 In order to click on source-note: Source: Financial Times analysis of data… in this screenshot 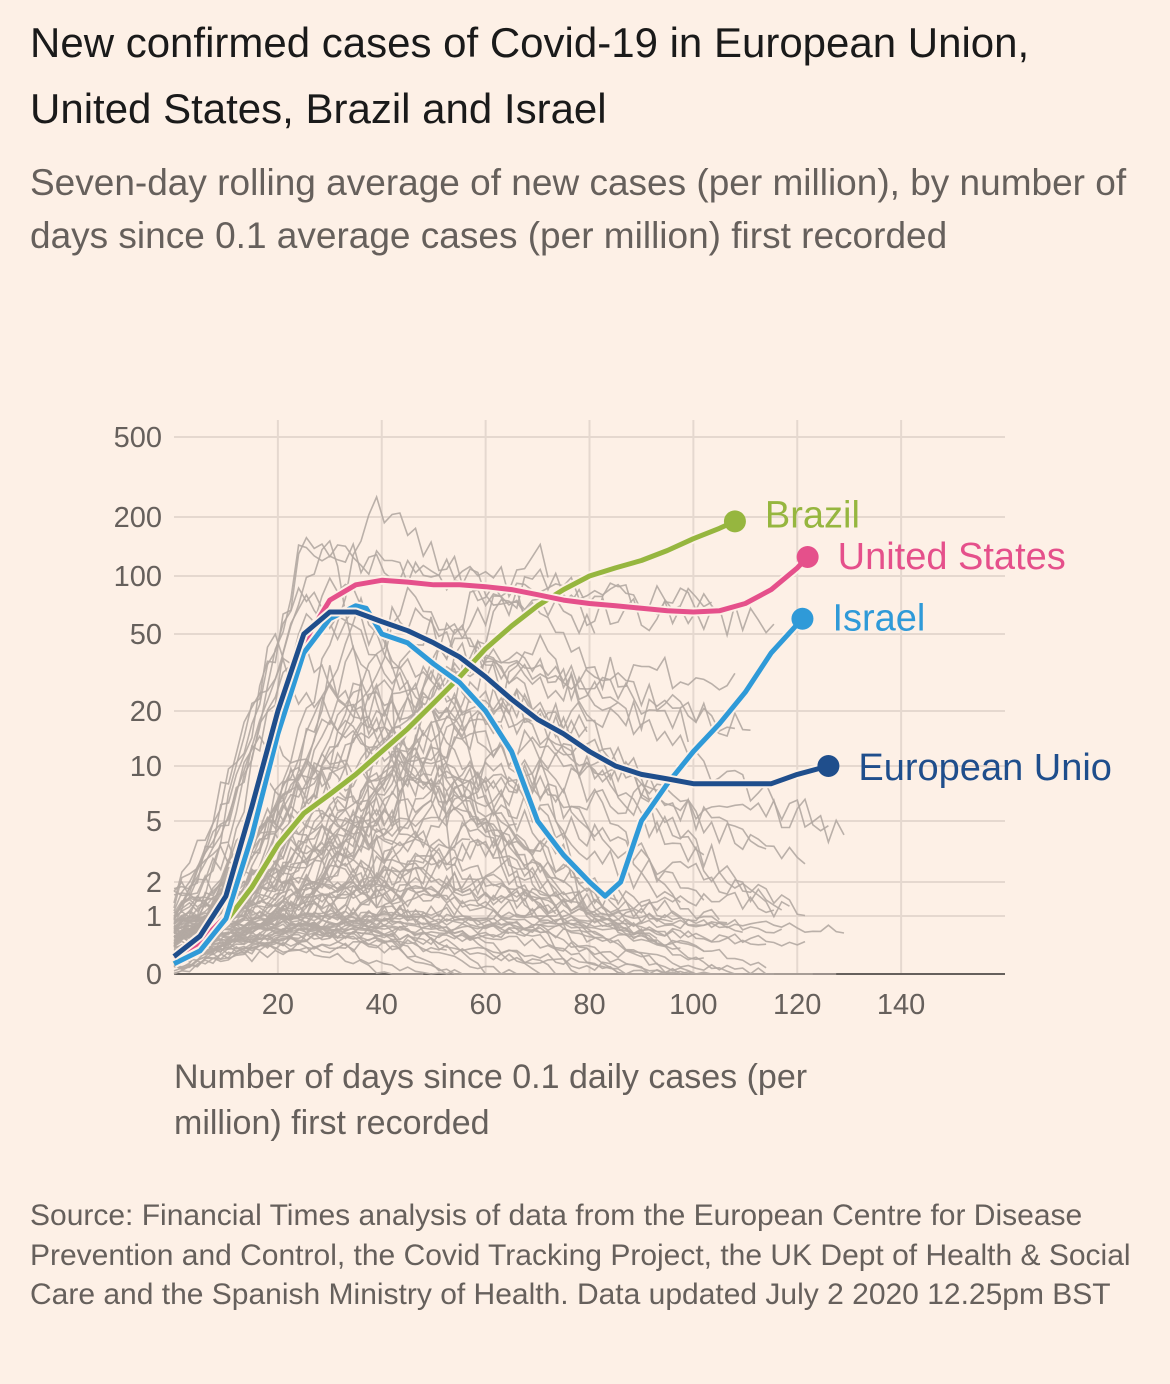, I will do `click(580, 1255)`.